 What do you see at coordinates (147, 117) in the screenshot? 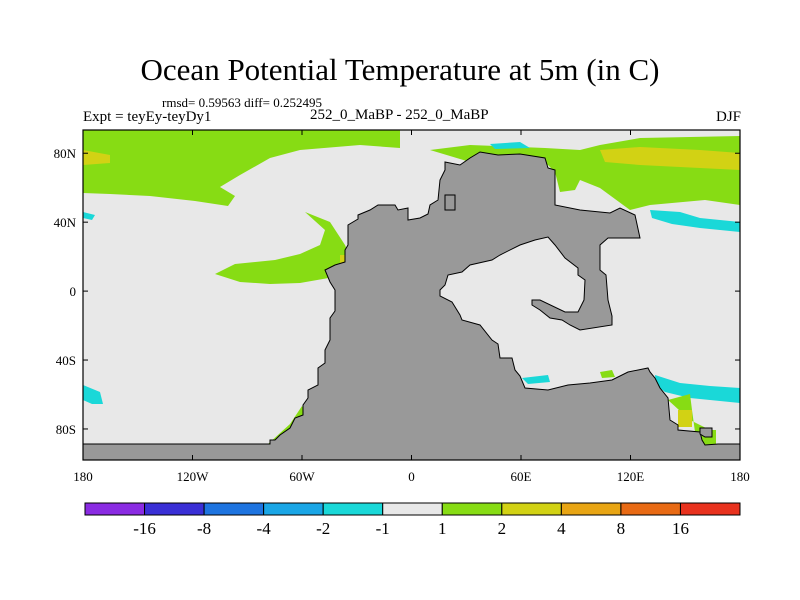
I see `experiment-label: Expt = teyEy-teyDy1` at bounding box center [147, 117].